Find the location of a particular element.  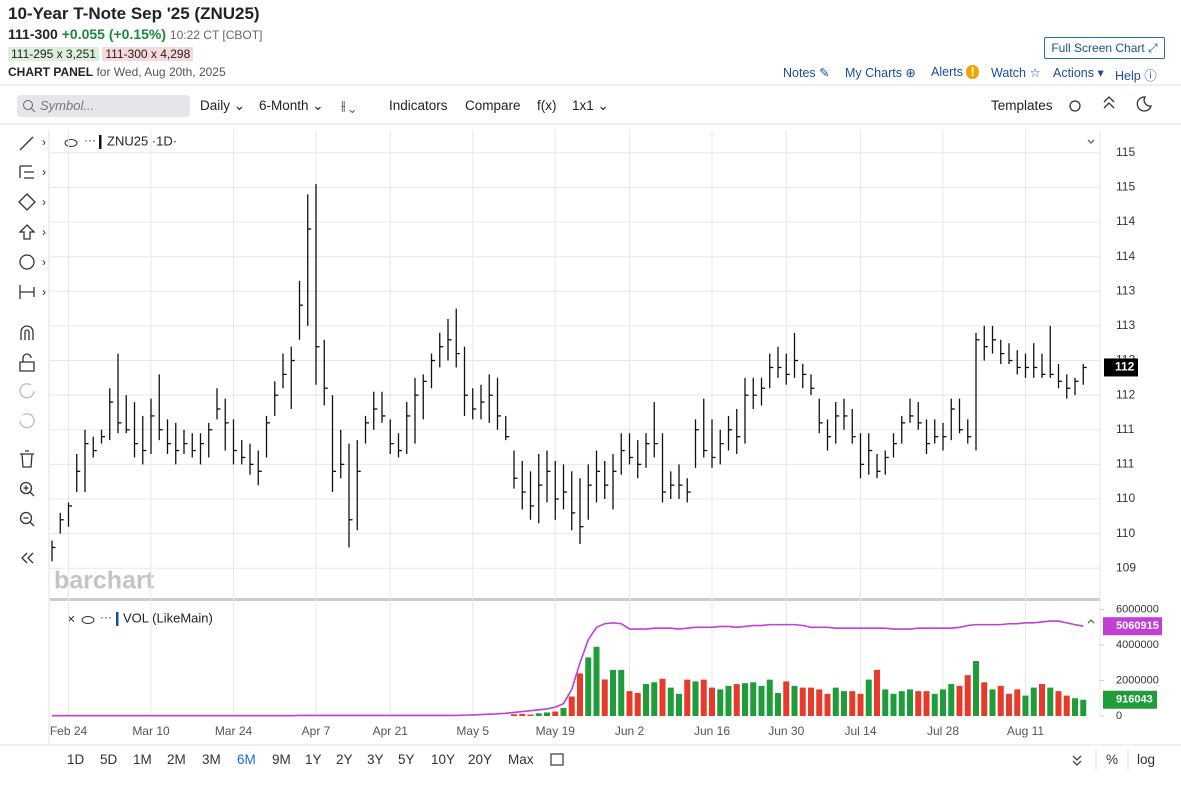

x-tick-label: Aug 11 is located at coordinates (1025, 731).